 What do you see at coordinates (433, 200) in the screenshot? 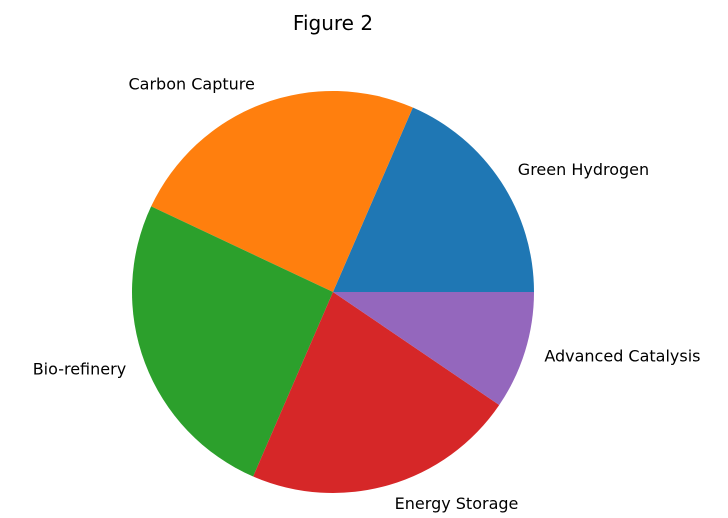
I see `pie-slice-green-hydrogen` at bounding box center [433, 200].